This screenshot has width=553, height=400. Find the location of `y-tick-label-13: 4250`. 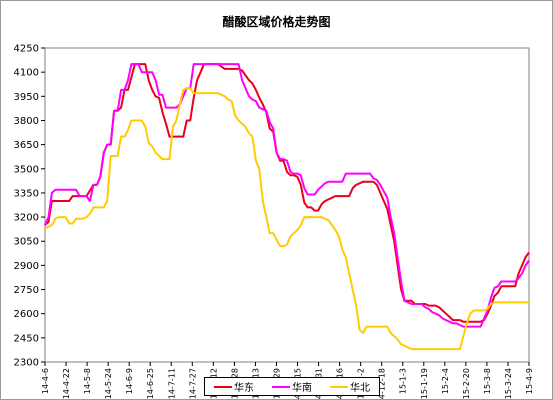

y-tick-label-13: 4250 is located at coordinates (26, 49).